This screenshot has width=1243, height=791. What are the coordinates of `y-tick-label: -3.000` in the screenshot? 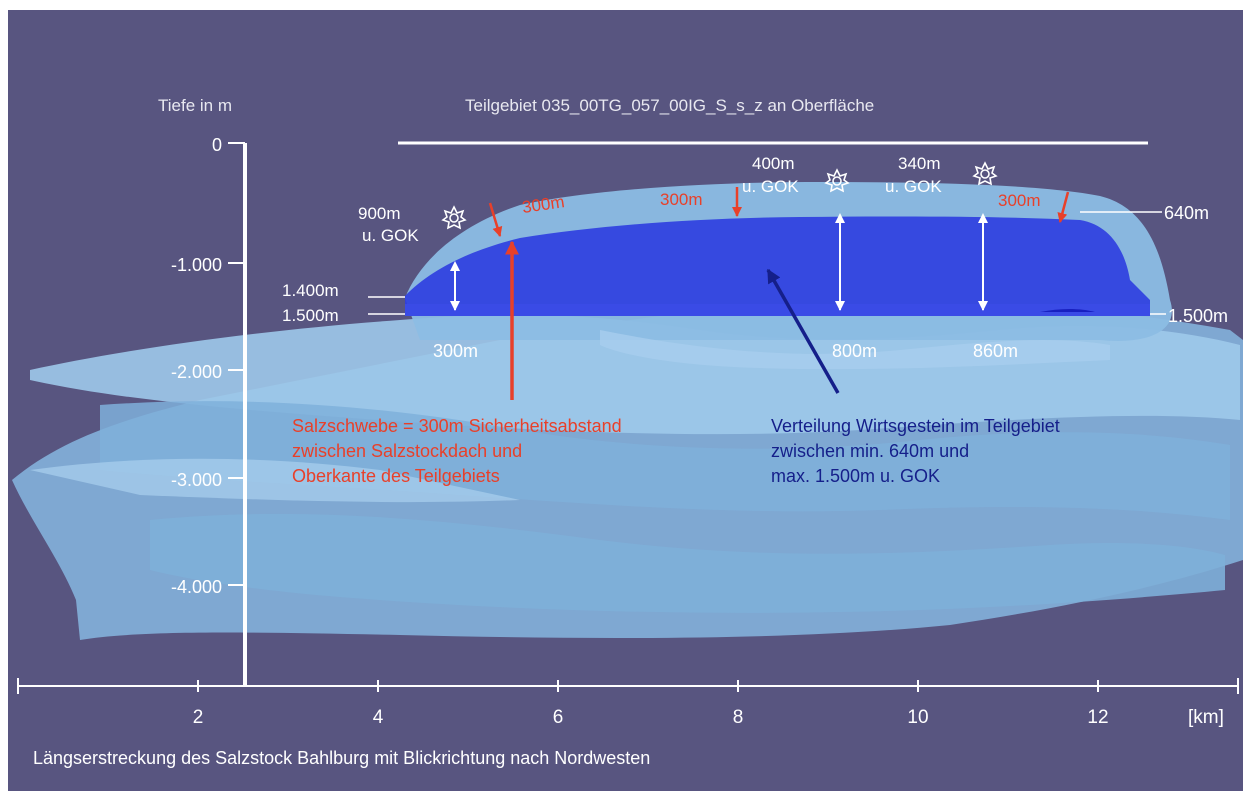 It's located at (196, 480).